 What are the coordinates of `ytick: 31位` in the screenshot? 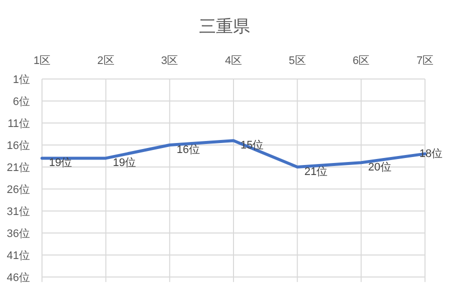 It's located at (18, 212).